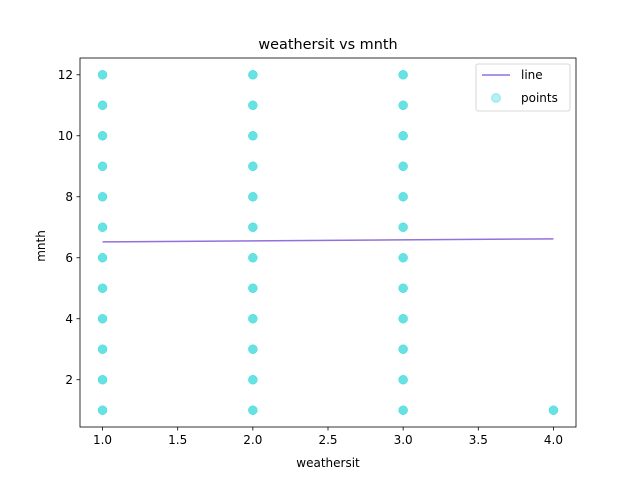 The height and width of the screenshot is (480, 640). Describe the element at coordinates (177, 440) in the screenshot. I see `x-tick-label: 1.5` at that location.